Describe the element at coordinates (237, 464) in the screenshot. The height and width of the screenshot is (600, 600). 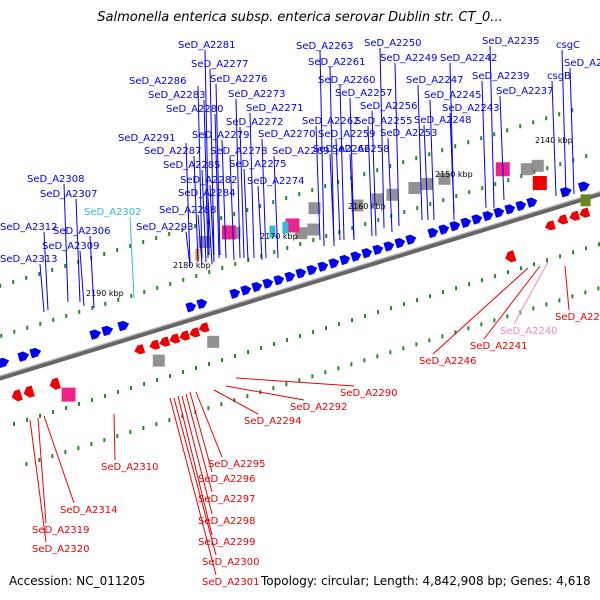
I see `gene-label: SeD_A2295` at that location.